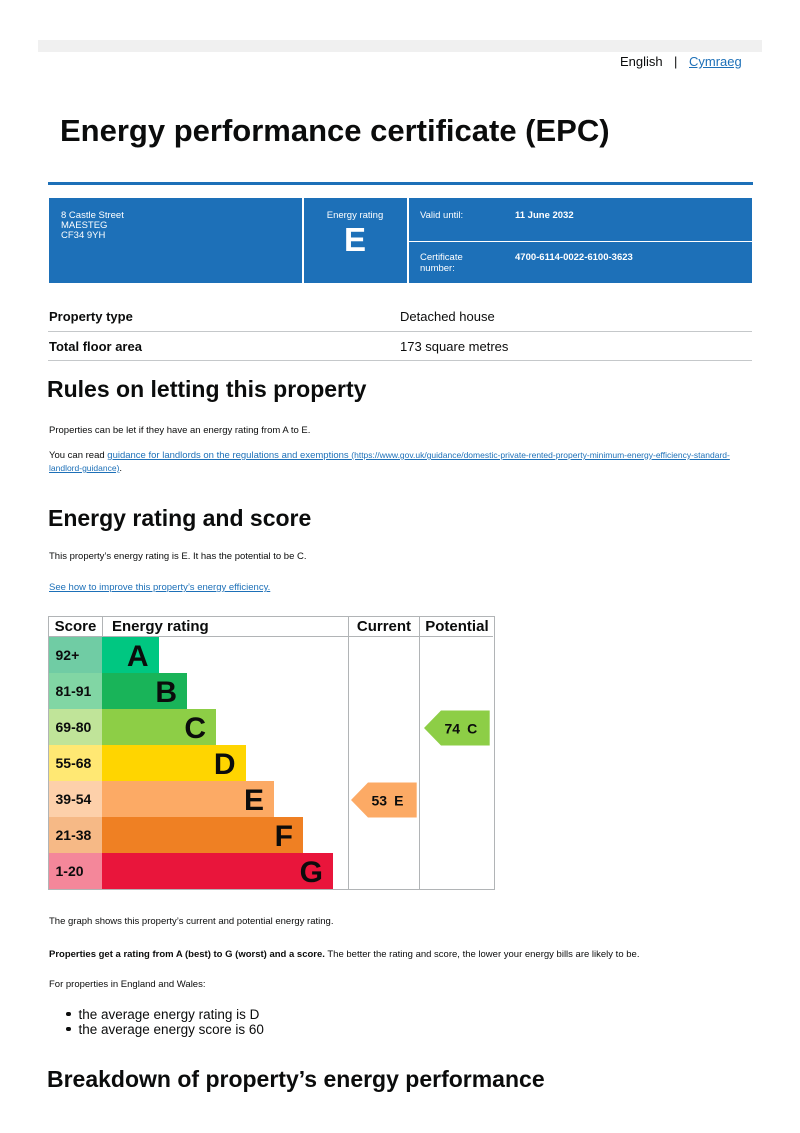 The height and width of the screenshot is (1133, 800). Describe the element at coordinates (387, 800) in the screenshot. I see `svg-text: 53 E` at that location.